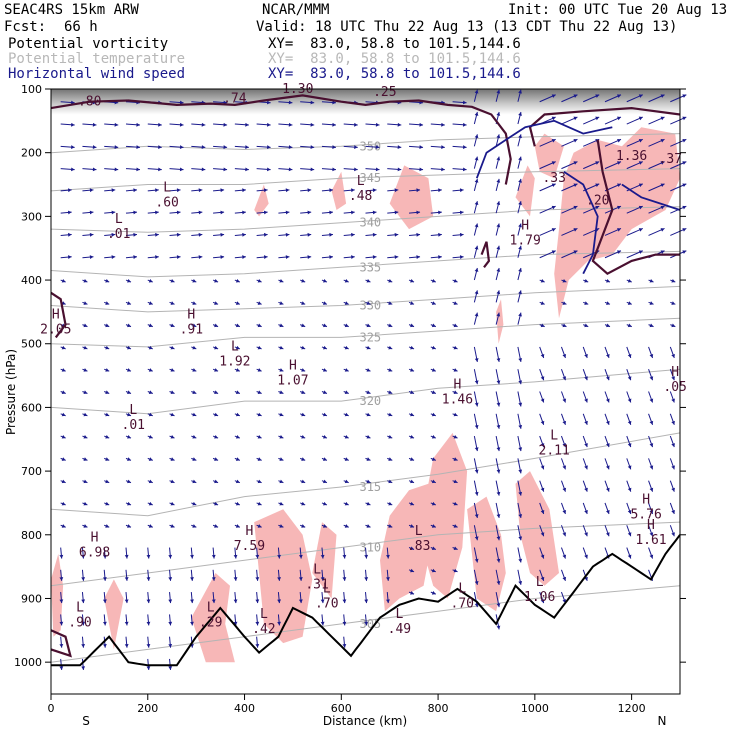 The image size is (740, 740). Describe the element at coordinates (384, 92) in the screenshot. I see `pv-contour-label: .25` at that location.